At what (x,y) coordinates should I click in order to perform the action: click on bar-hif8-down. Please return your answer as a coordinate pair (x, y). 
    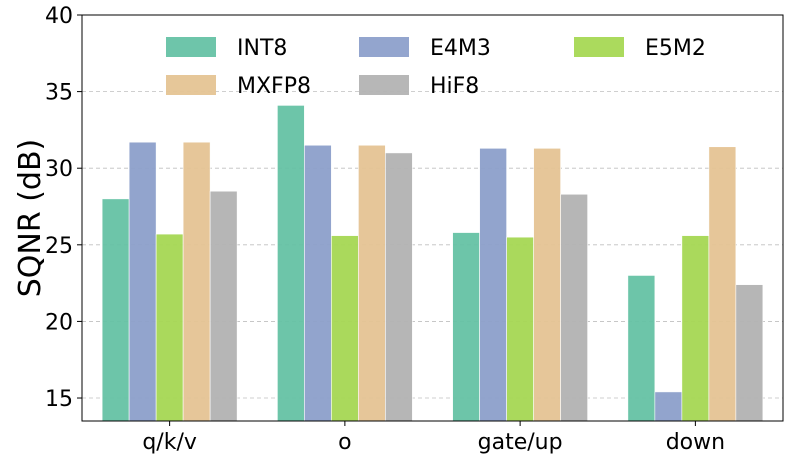
    Looking at the image, I should click on (749, 353).